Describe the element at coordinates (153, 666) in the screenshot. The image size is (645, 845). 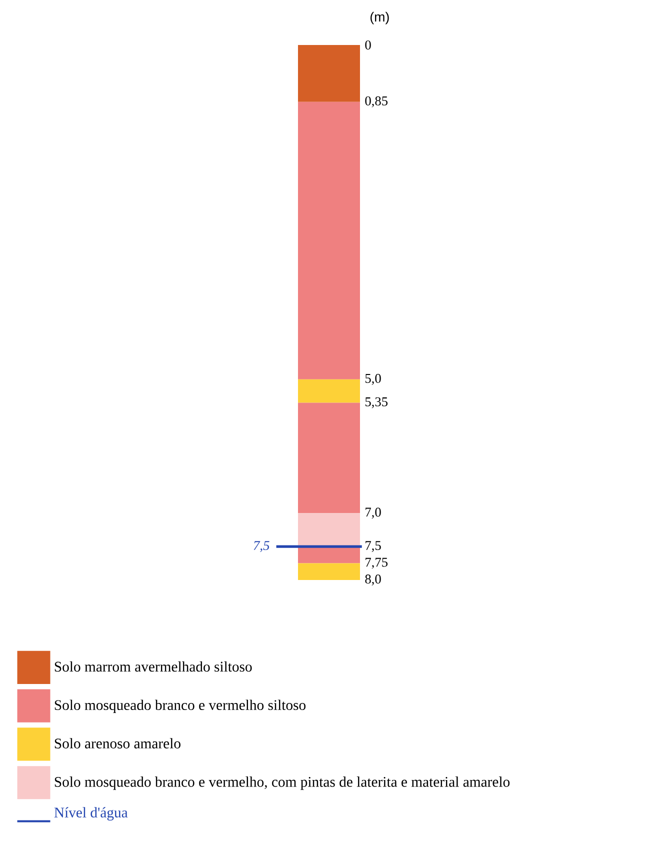
I see `legend-label: Solo marrom avermelhado siltoso` at that location.